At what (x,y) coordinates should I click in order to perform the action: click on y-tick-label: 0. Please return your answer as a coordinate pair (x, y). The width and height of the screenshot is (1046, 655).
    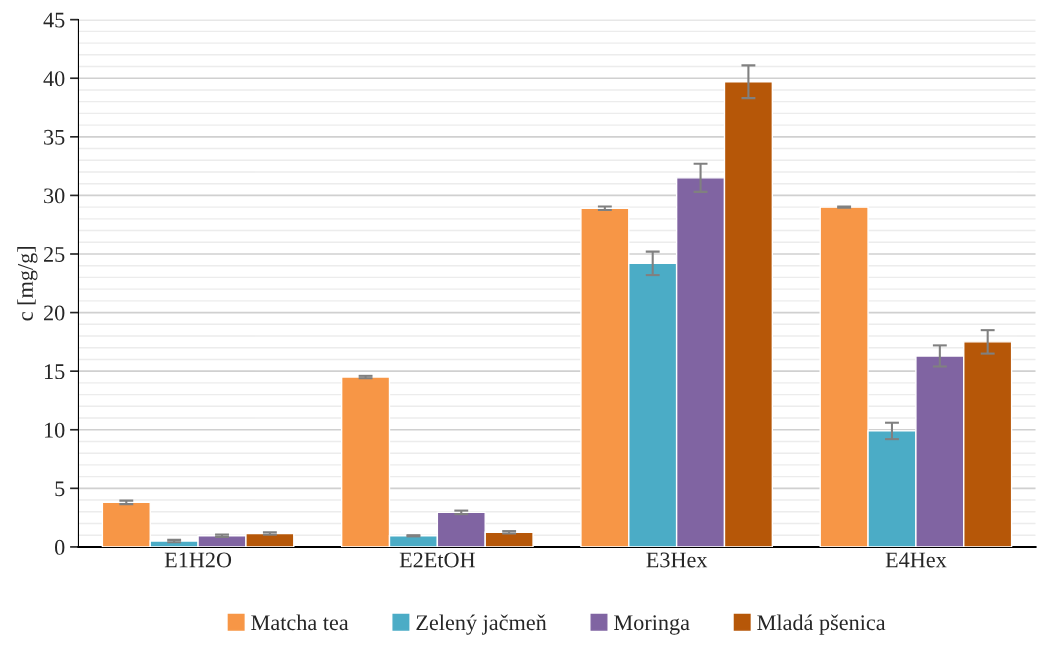
    Looking at the image, I should click on (59, 547).